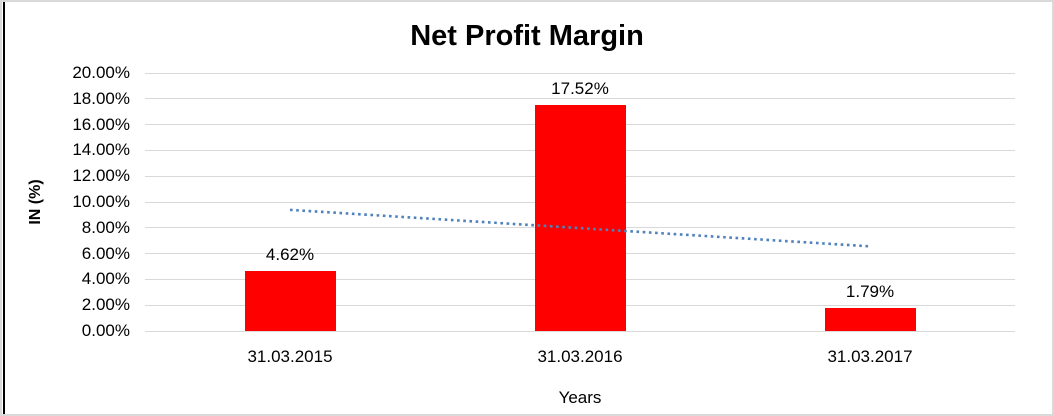  I want to click on y-tick-label: 20.00%, so click(101, 72).